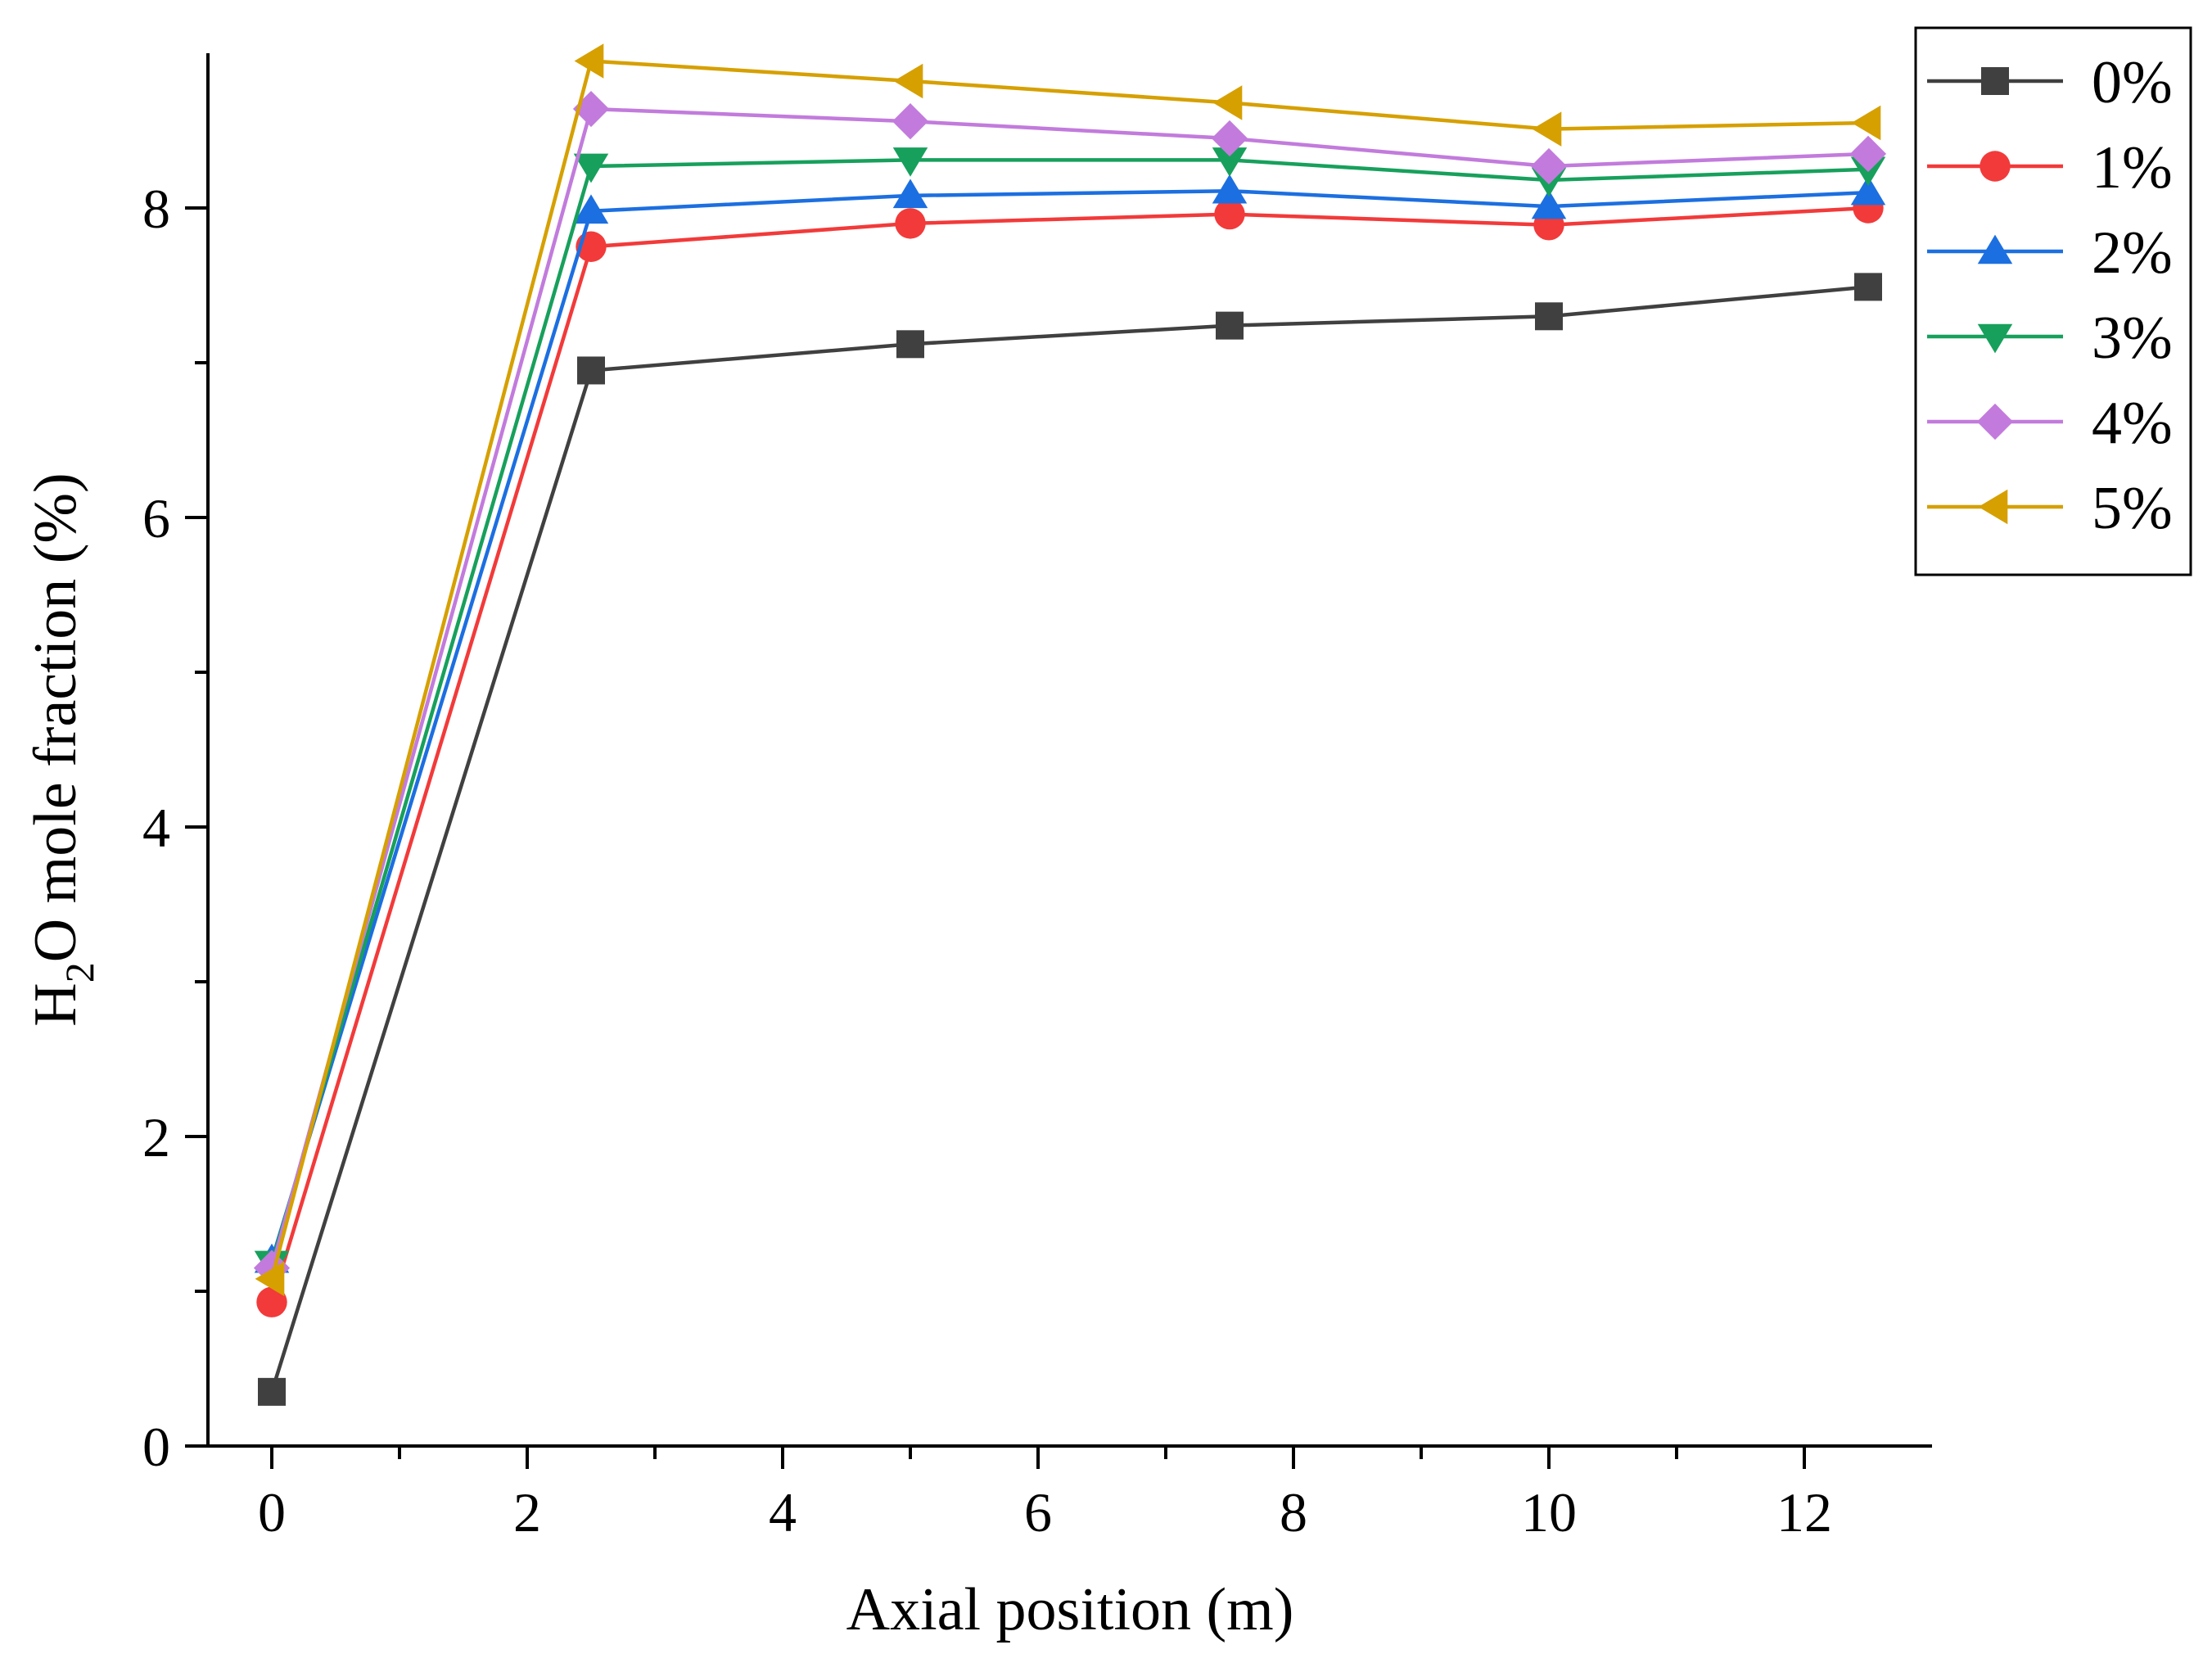 Image resolution: width=2212 pixels, height=1672 pixels. I want to click on legend-item: 3%, so click(2050, 339).